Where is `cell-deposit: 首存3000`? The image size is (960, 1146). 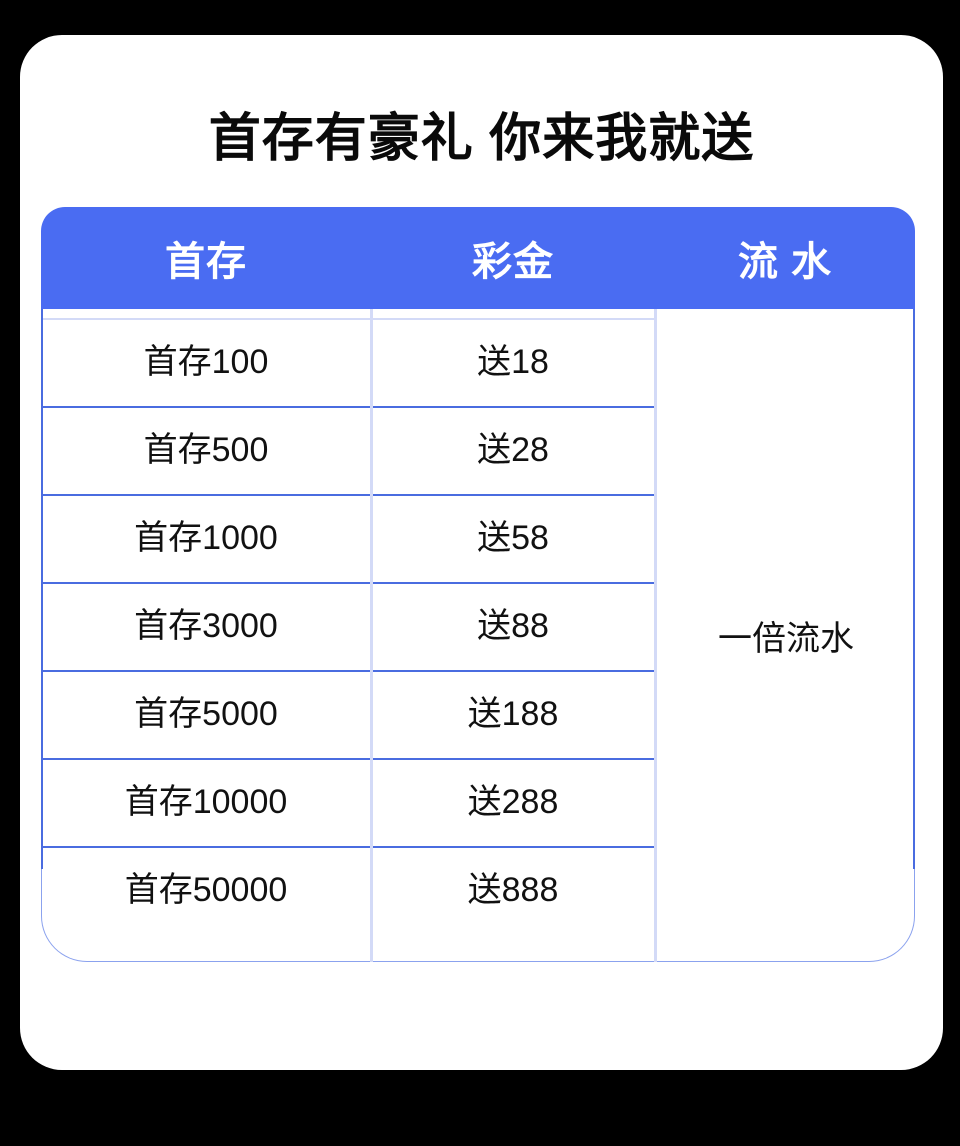
cell-deposit: 首存3000 is located at coordinates (206, 626).